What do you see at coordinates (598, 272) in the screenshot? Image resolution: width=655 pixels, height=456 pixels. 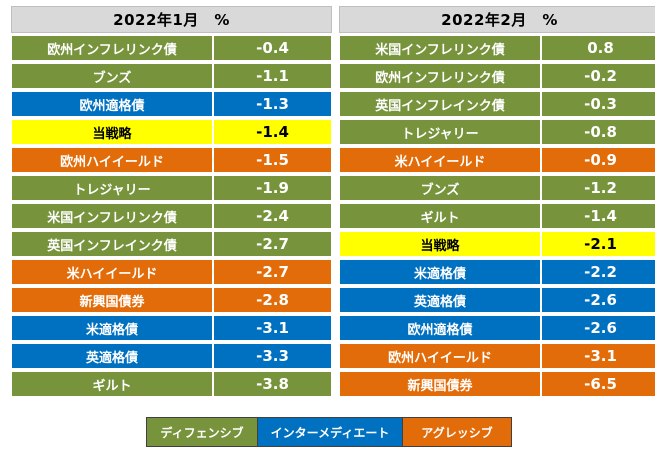 I see `return-value: -2.2` at bounding box center [598, 272].